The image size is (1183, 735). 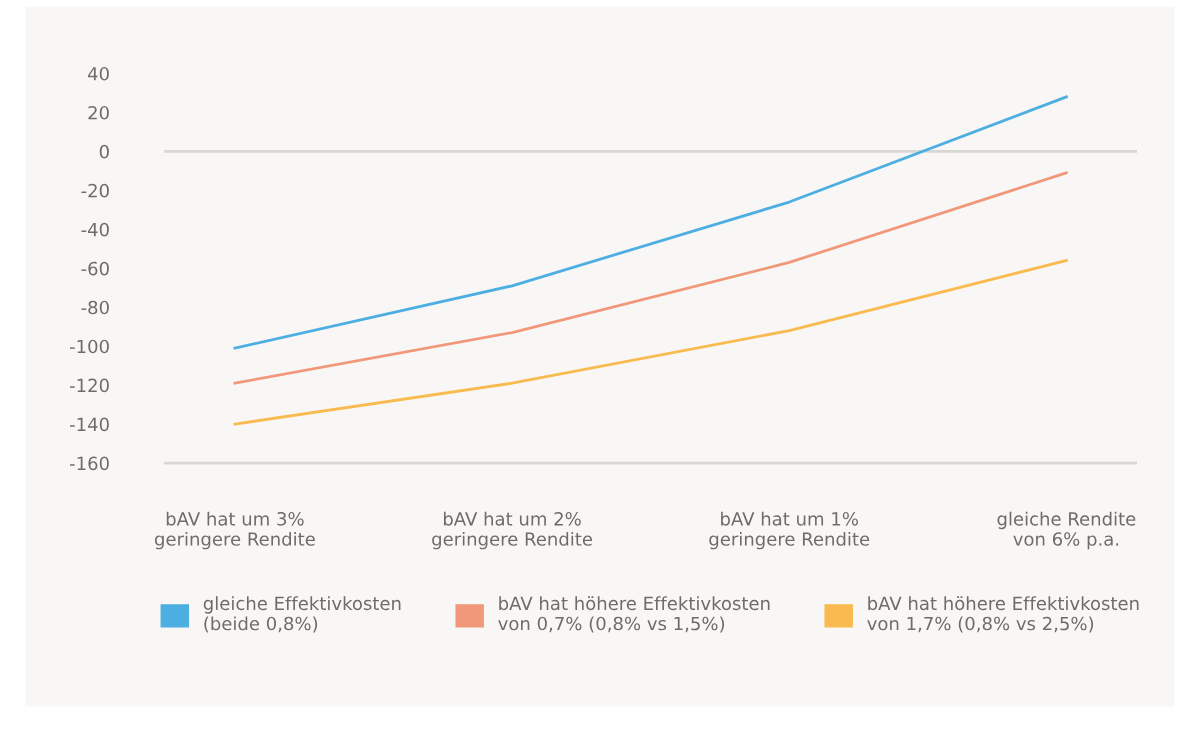 I want to click on x-tick-label: gleiche Rendite von 6% p.a., so click(x=1066, y=530).